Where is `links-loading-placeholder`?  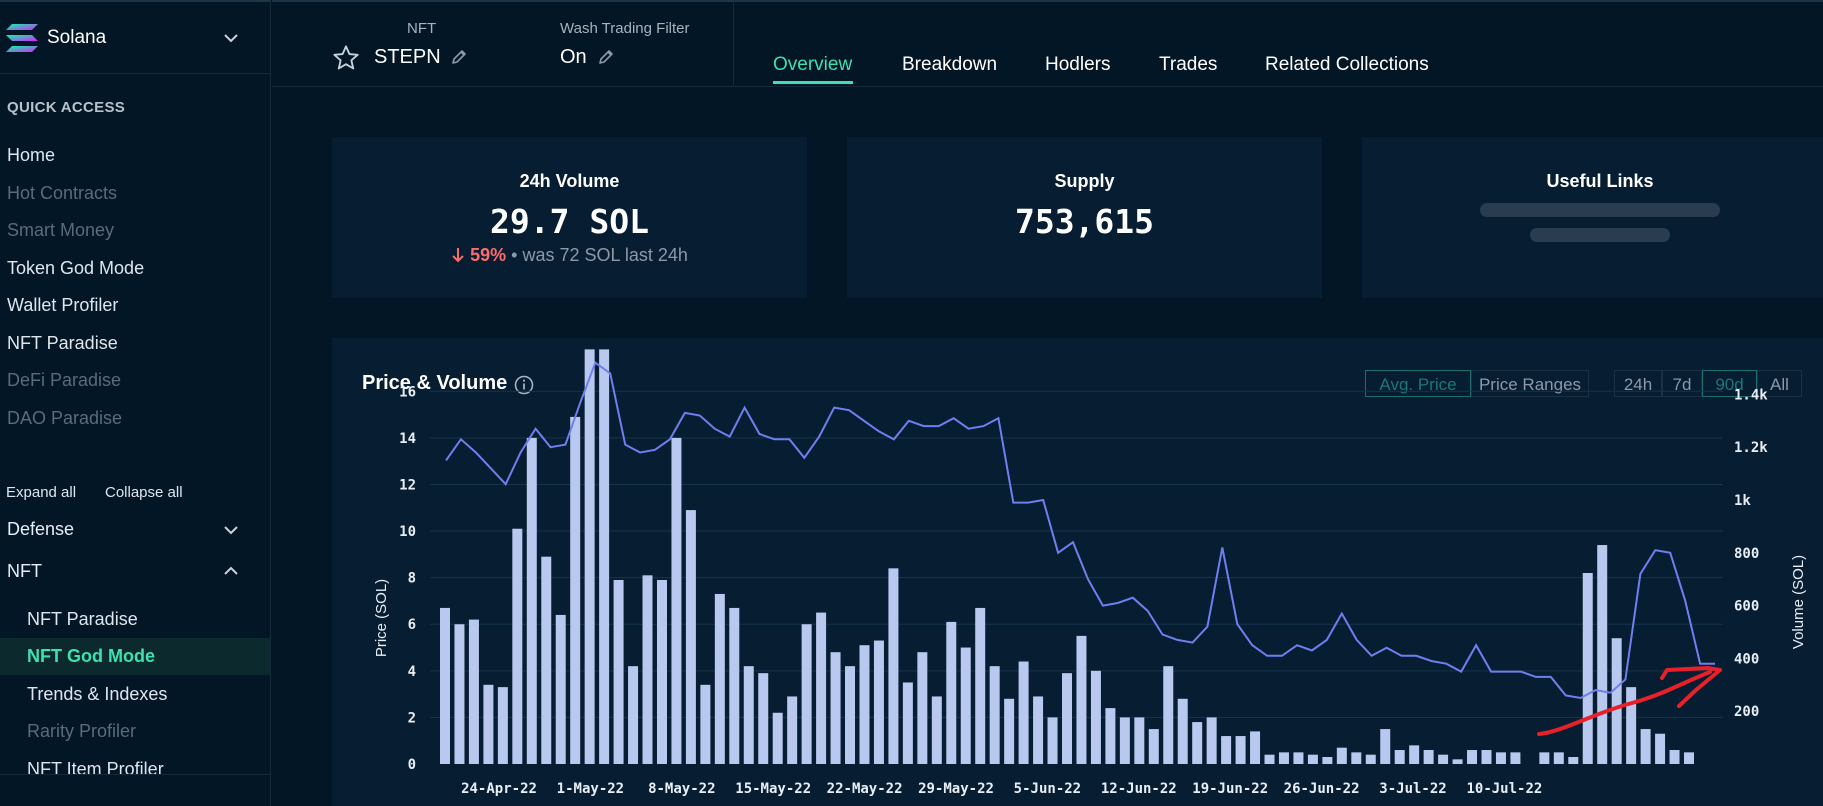
links-loading-placeholder is located at coordinates (1600, 210).